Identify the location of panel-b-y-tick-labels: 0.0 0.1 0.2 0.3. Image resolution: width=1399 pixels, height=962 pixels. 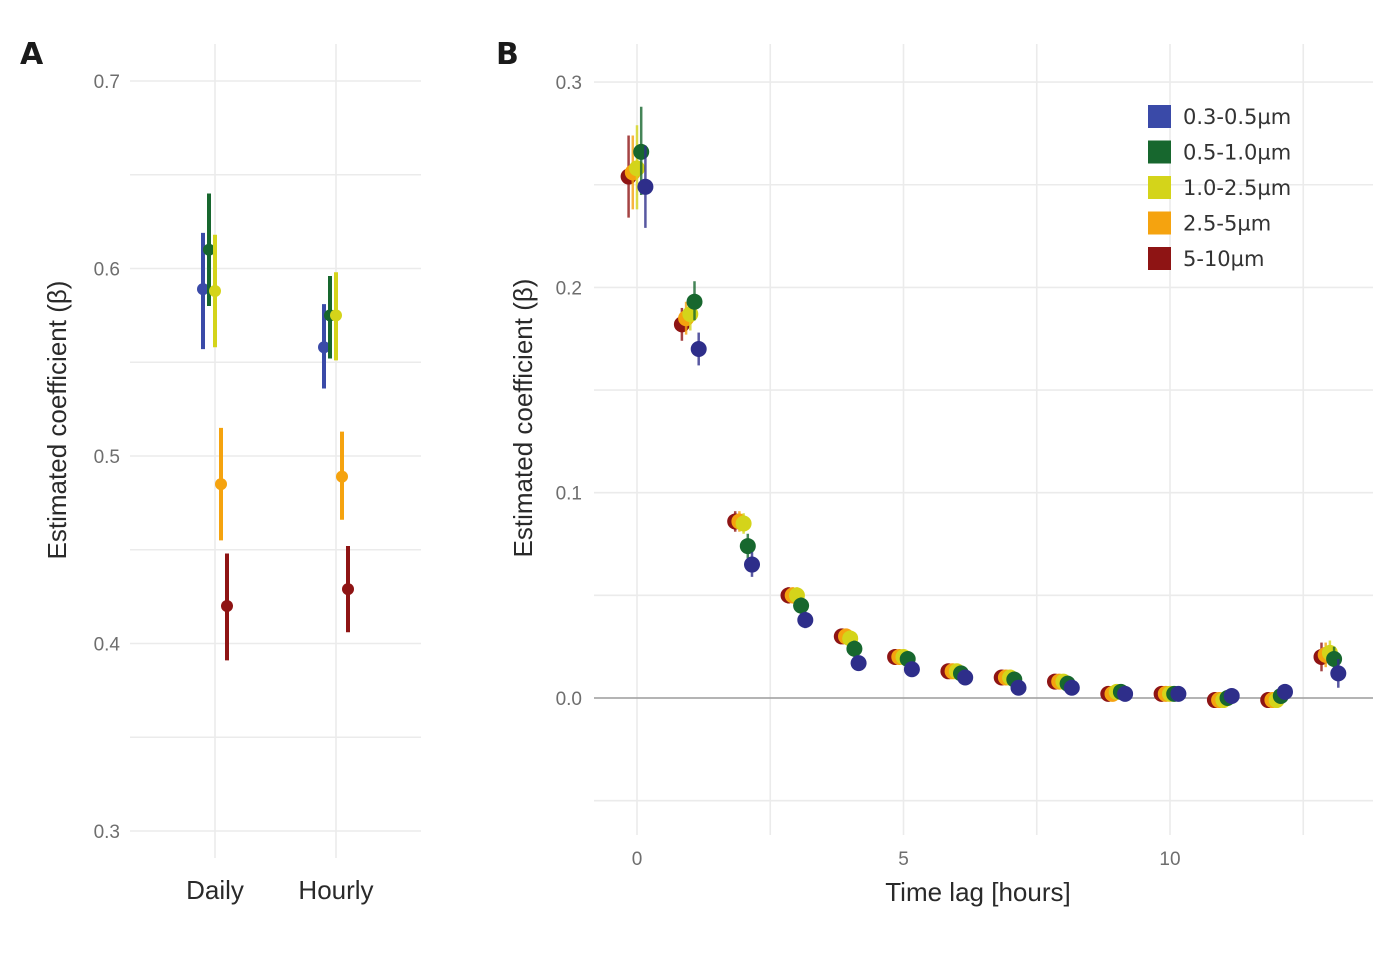
(569, 391).